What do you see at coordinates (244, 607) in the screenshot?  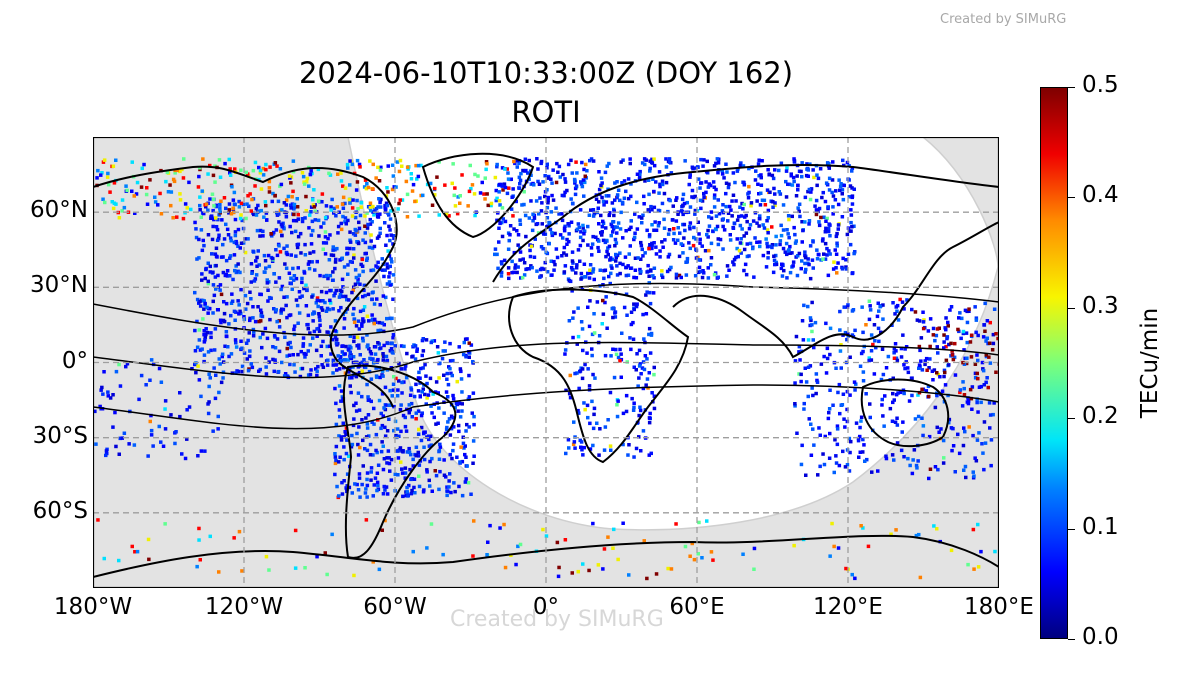 I see `lon-tick-label: 120°W` at bounding box center [244, 607].